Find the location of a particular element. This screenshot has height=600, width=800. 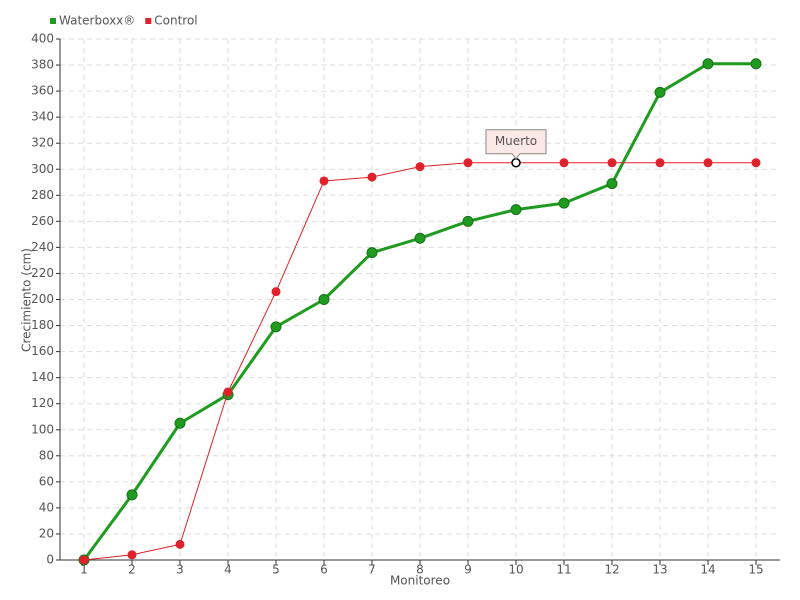

y-tick-label: 80 is located at coordinates (46, 455).